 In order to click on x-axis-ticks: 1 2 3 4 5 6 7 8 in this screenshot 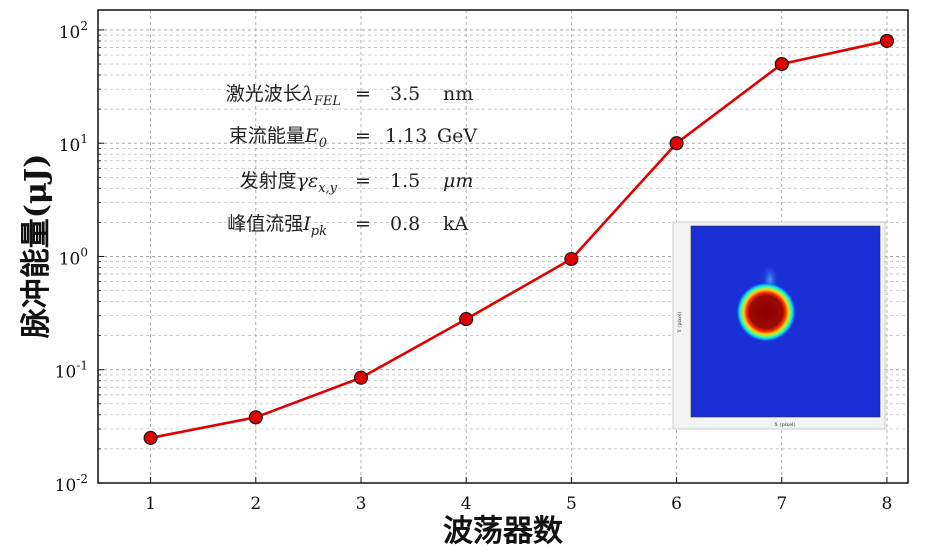, I will do `click(518, 495)`.